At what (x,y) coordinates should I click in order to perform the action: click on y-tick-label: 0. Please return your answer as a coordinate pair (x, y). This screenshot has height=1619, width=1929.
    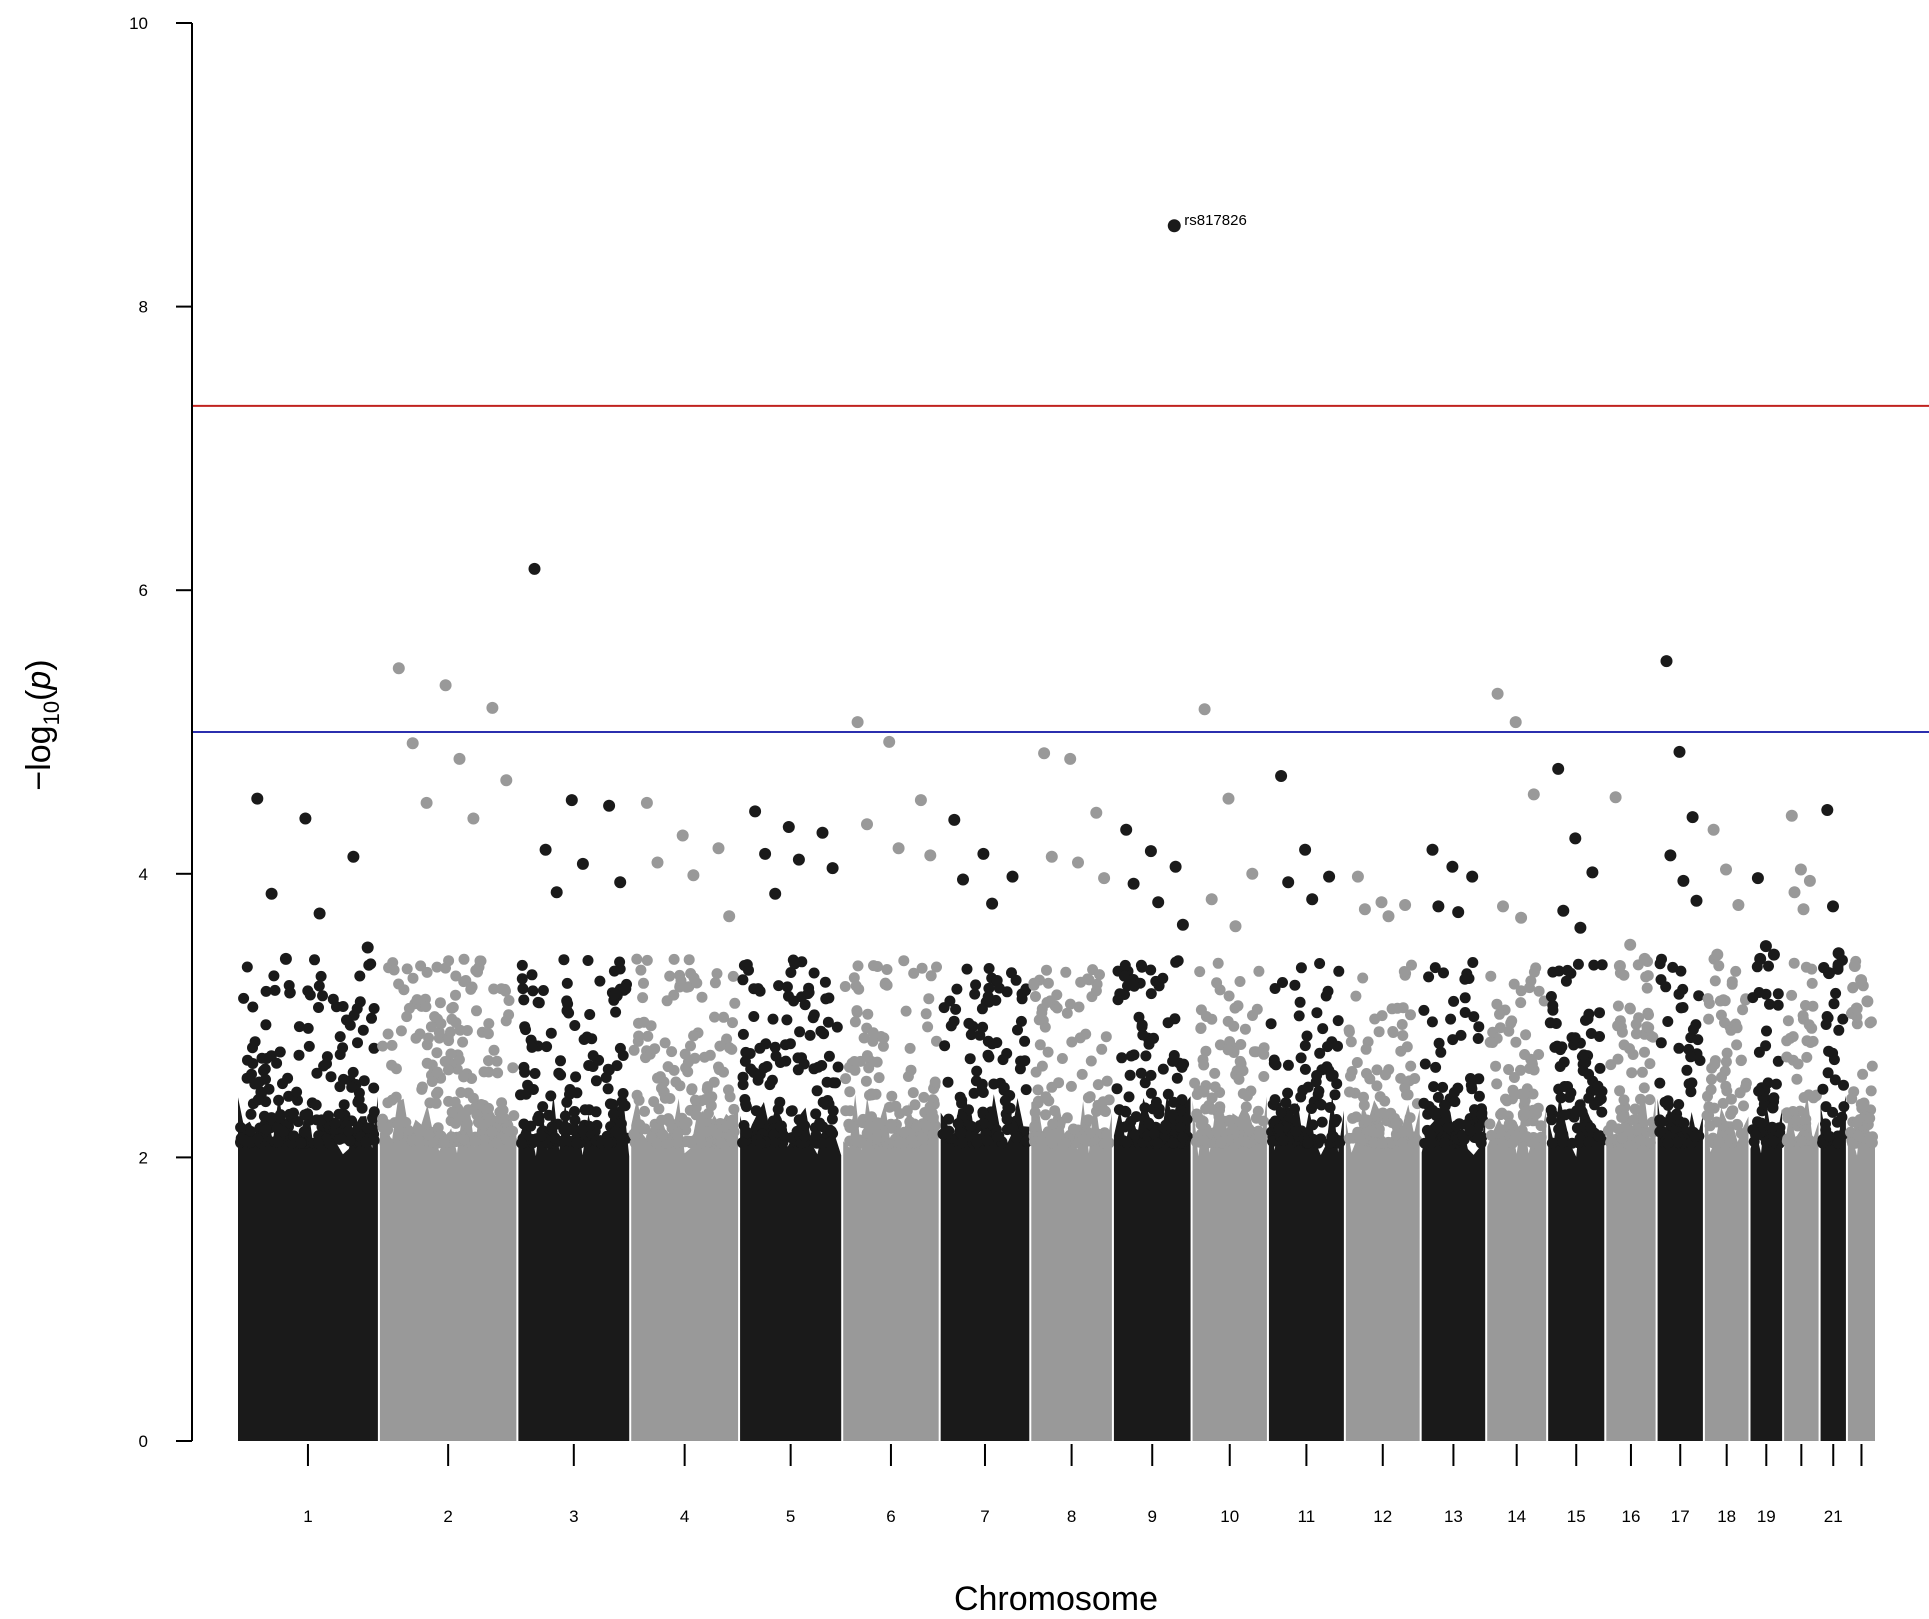
    Looking at the image, I should click on (143, 1441).